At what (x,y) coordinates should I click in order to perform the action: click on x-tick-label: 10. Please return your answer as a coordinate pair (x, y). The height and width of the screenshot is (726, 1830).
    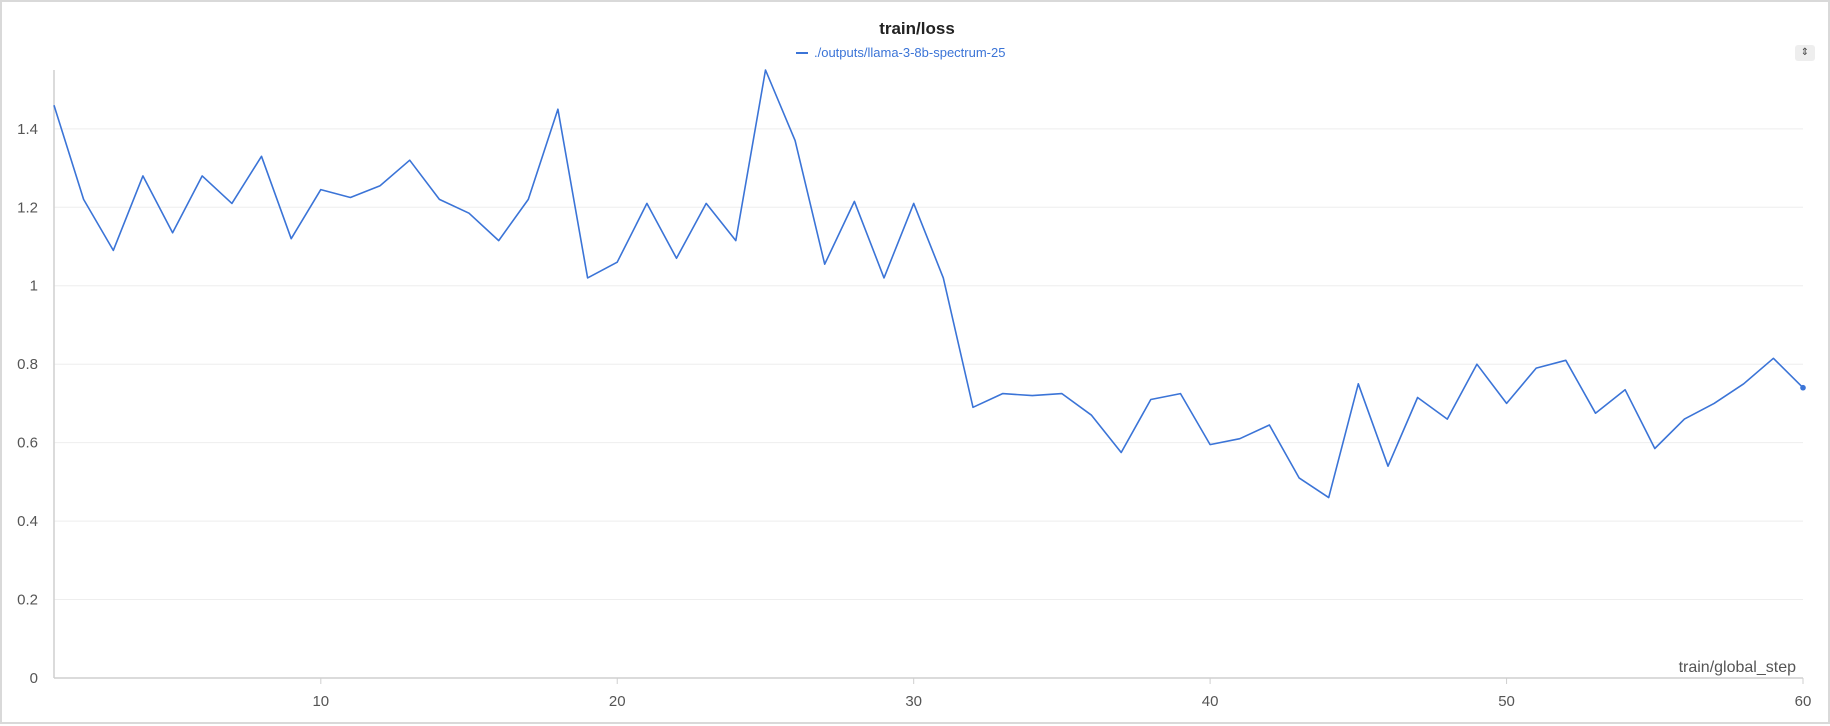
    Looking at the image, I should click on (320, 701).